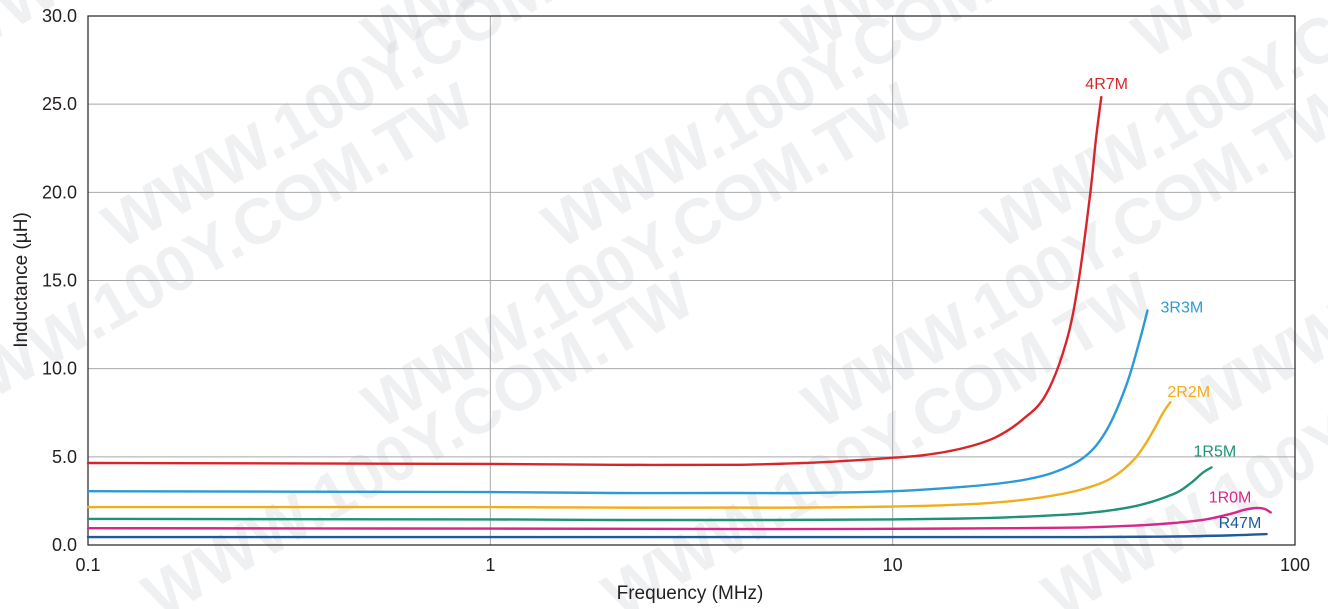 The height and width of the screenshot is (609, 1328). I want to click on y-tick-label: 30.0, so click(59, 16).